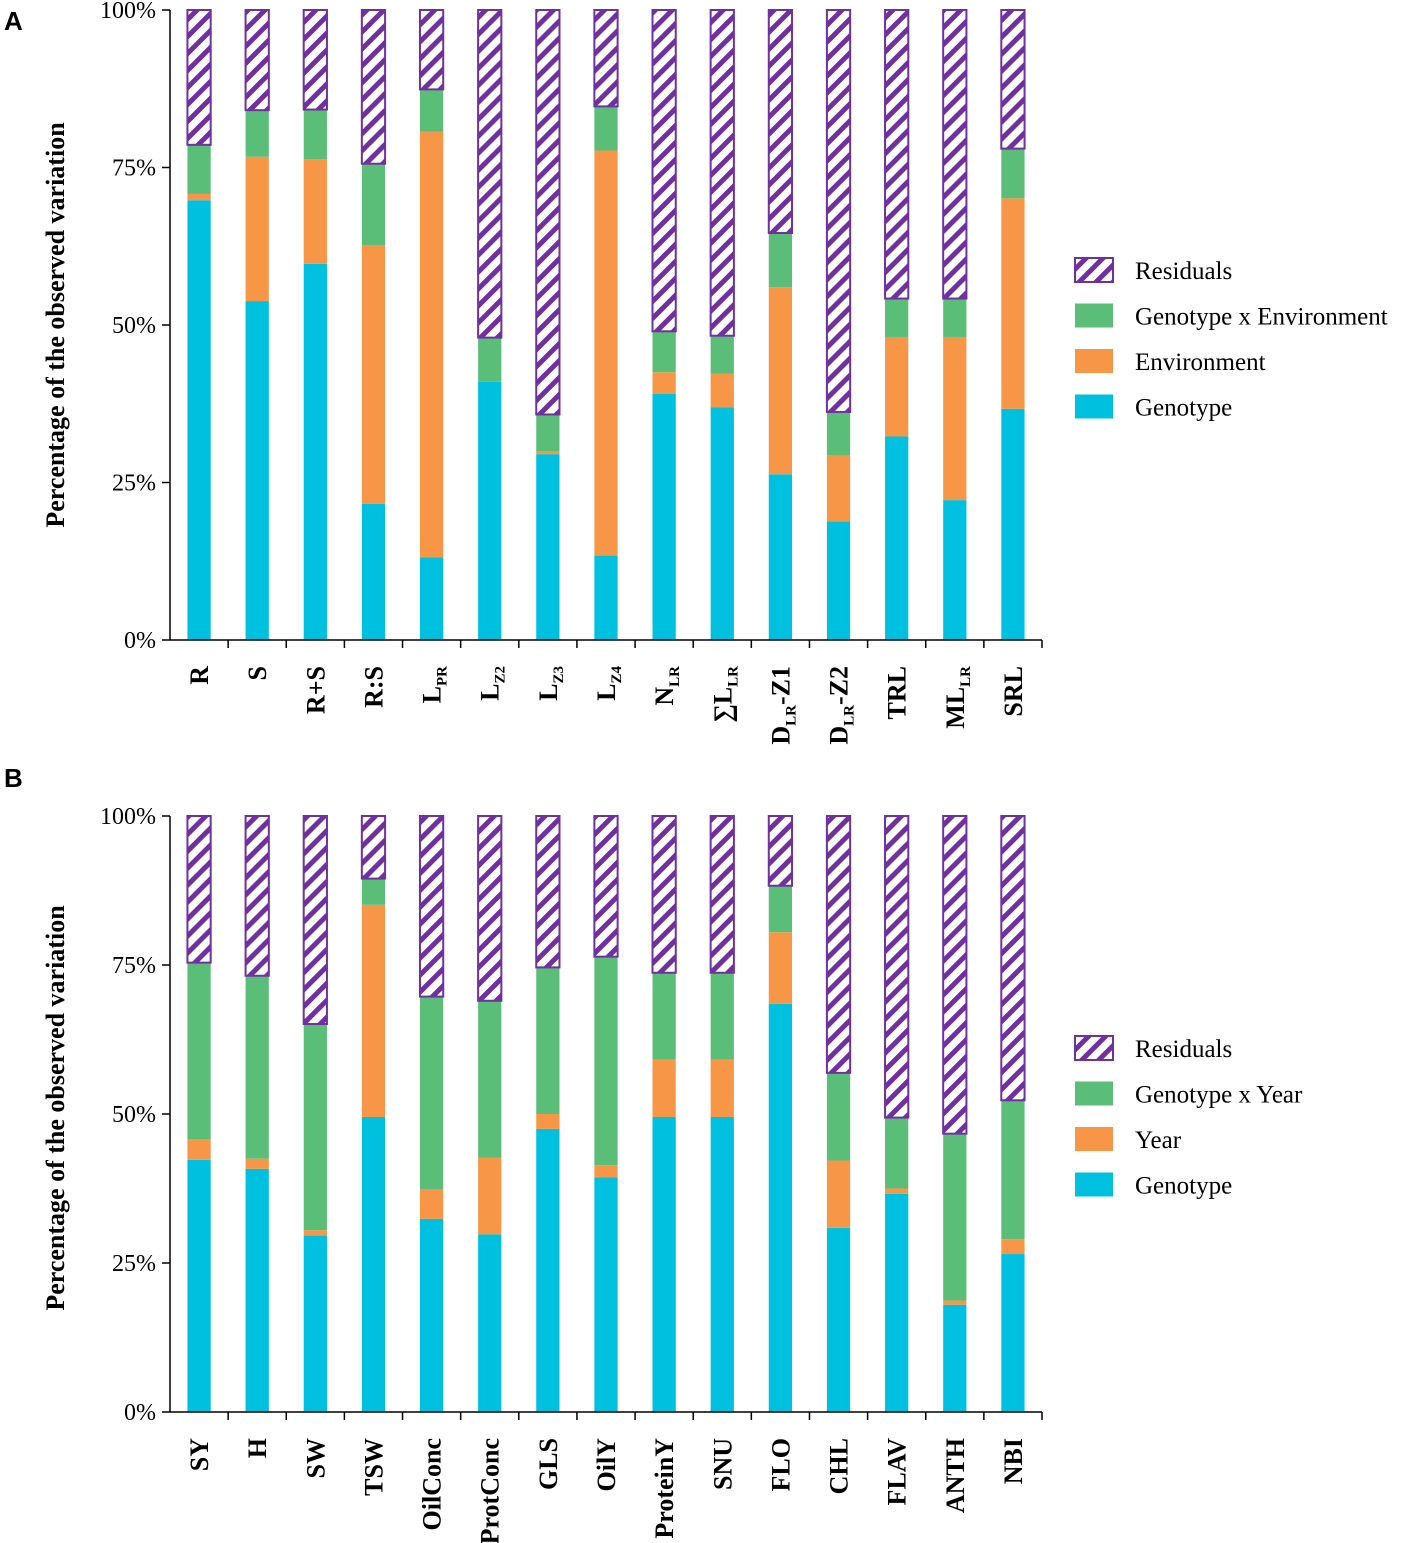 The image size is (1420, 1543). Describe the element at coordinates (1183, 408) in the screenshot. I see `panel-a-legend-label-genotype: Genotype` at that location.